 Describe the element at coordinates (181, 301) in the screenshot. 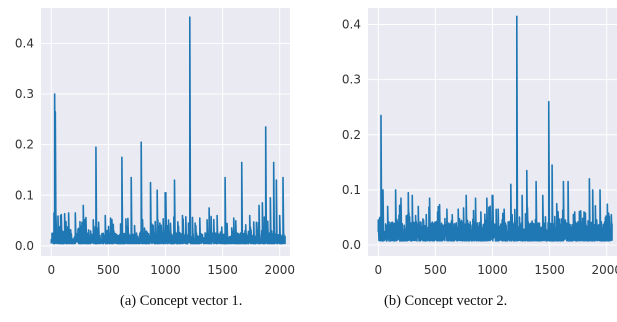

I see `caption-concept-vector-1: (a) Concept vector 1.` at that location.